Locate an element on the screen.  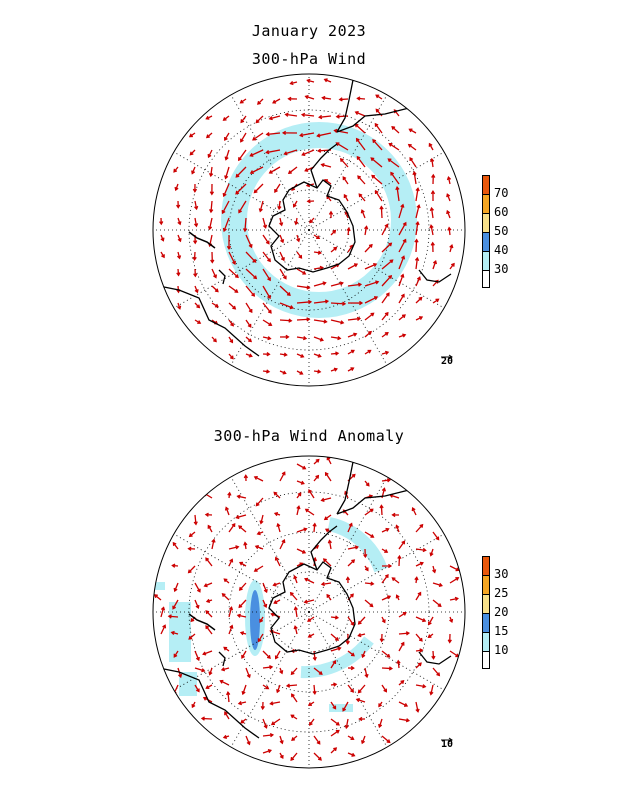
colorbar-label: 20 is located at coordinates (501, 612).